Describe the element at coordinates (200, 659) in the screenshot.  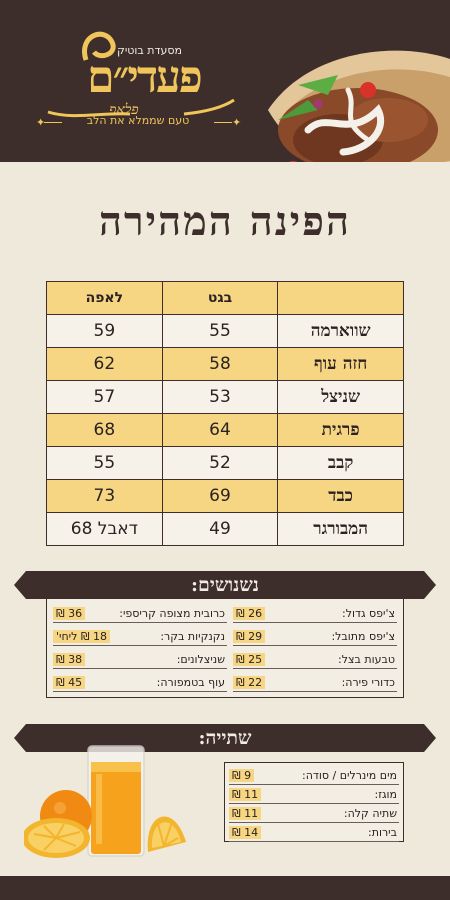
I see `side-name: שניצלונים:` at that location.